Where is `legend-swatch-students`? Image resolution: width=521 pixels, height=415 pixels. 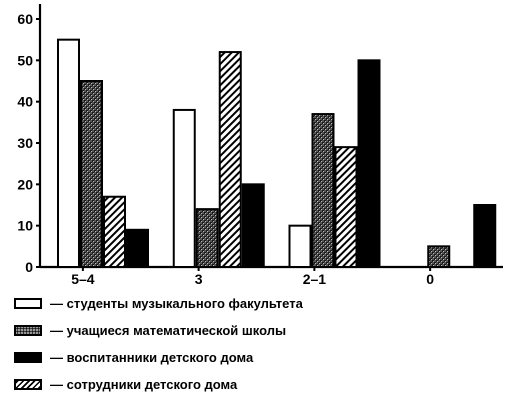 legend-swatch-students is located at coordinates (28, 303).